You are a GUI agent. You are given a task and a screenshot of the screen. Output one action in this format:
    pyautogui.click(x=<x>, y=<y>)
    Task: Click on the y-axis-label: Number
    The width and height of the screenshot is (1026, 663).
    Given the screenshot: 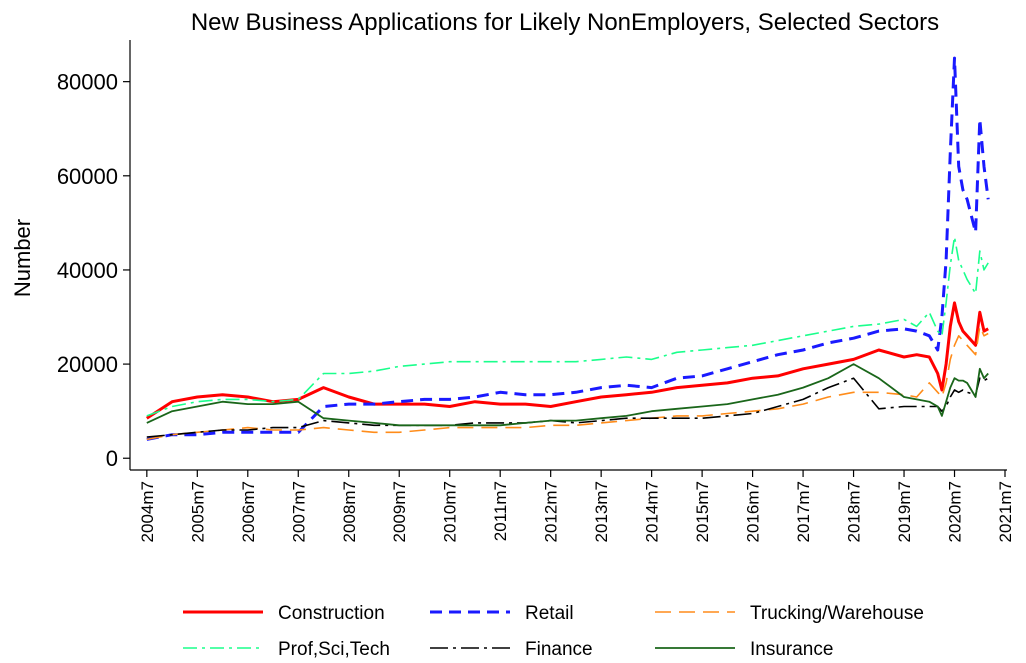 What is the action you would take?
    pyautogui.click(x=22, y=258)
    